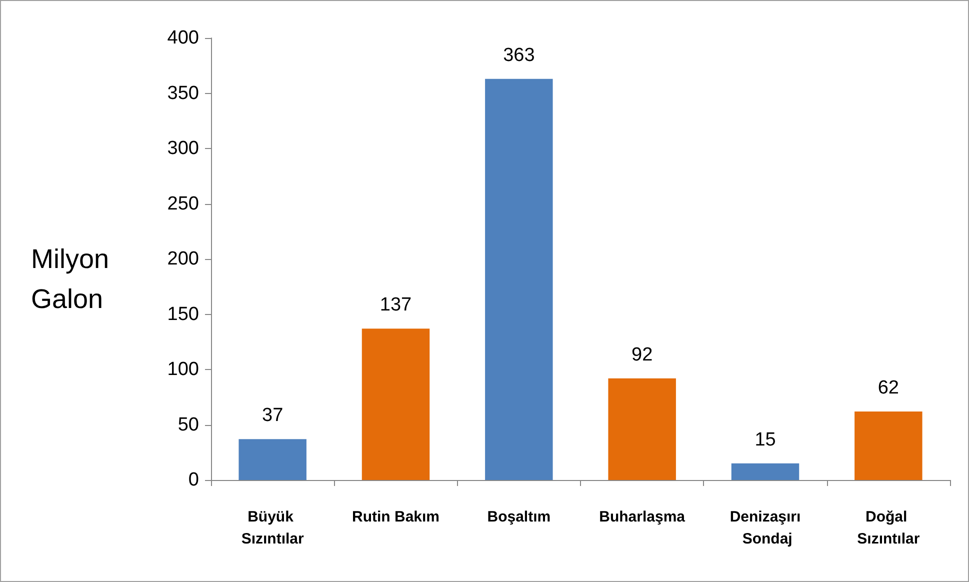  Describe the element at coordinates (765, 439) in the screenshot. I see `data-label: 15` at that location.